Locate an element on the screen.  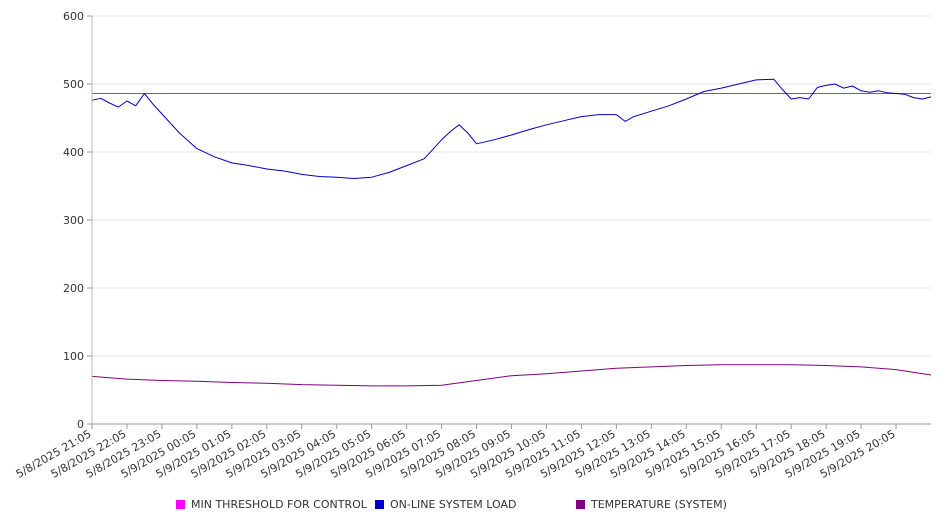
legend-item-temperature: TEMPERATURE (SYSTEM) is located at coordinates (651, 504).